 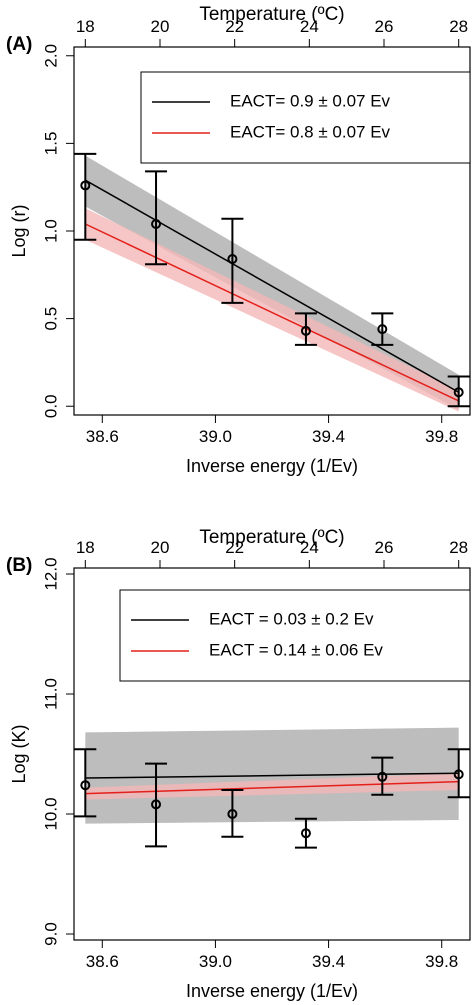 I want to click on y-tick-label: 9.0, so click(x=50, y=934).